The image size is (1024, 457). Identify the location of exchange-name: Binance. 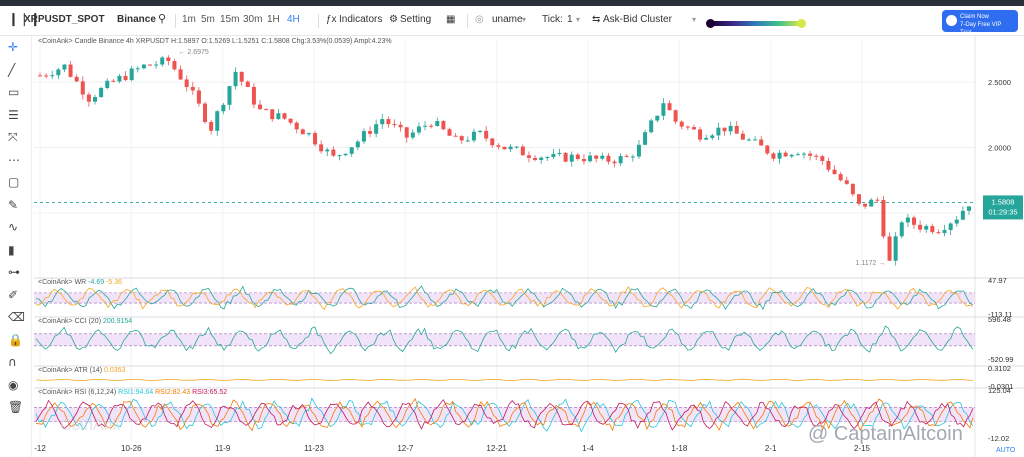
(136, 19).